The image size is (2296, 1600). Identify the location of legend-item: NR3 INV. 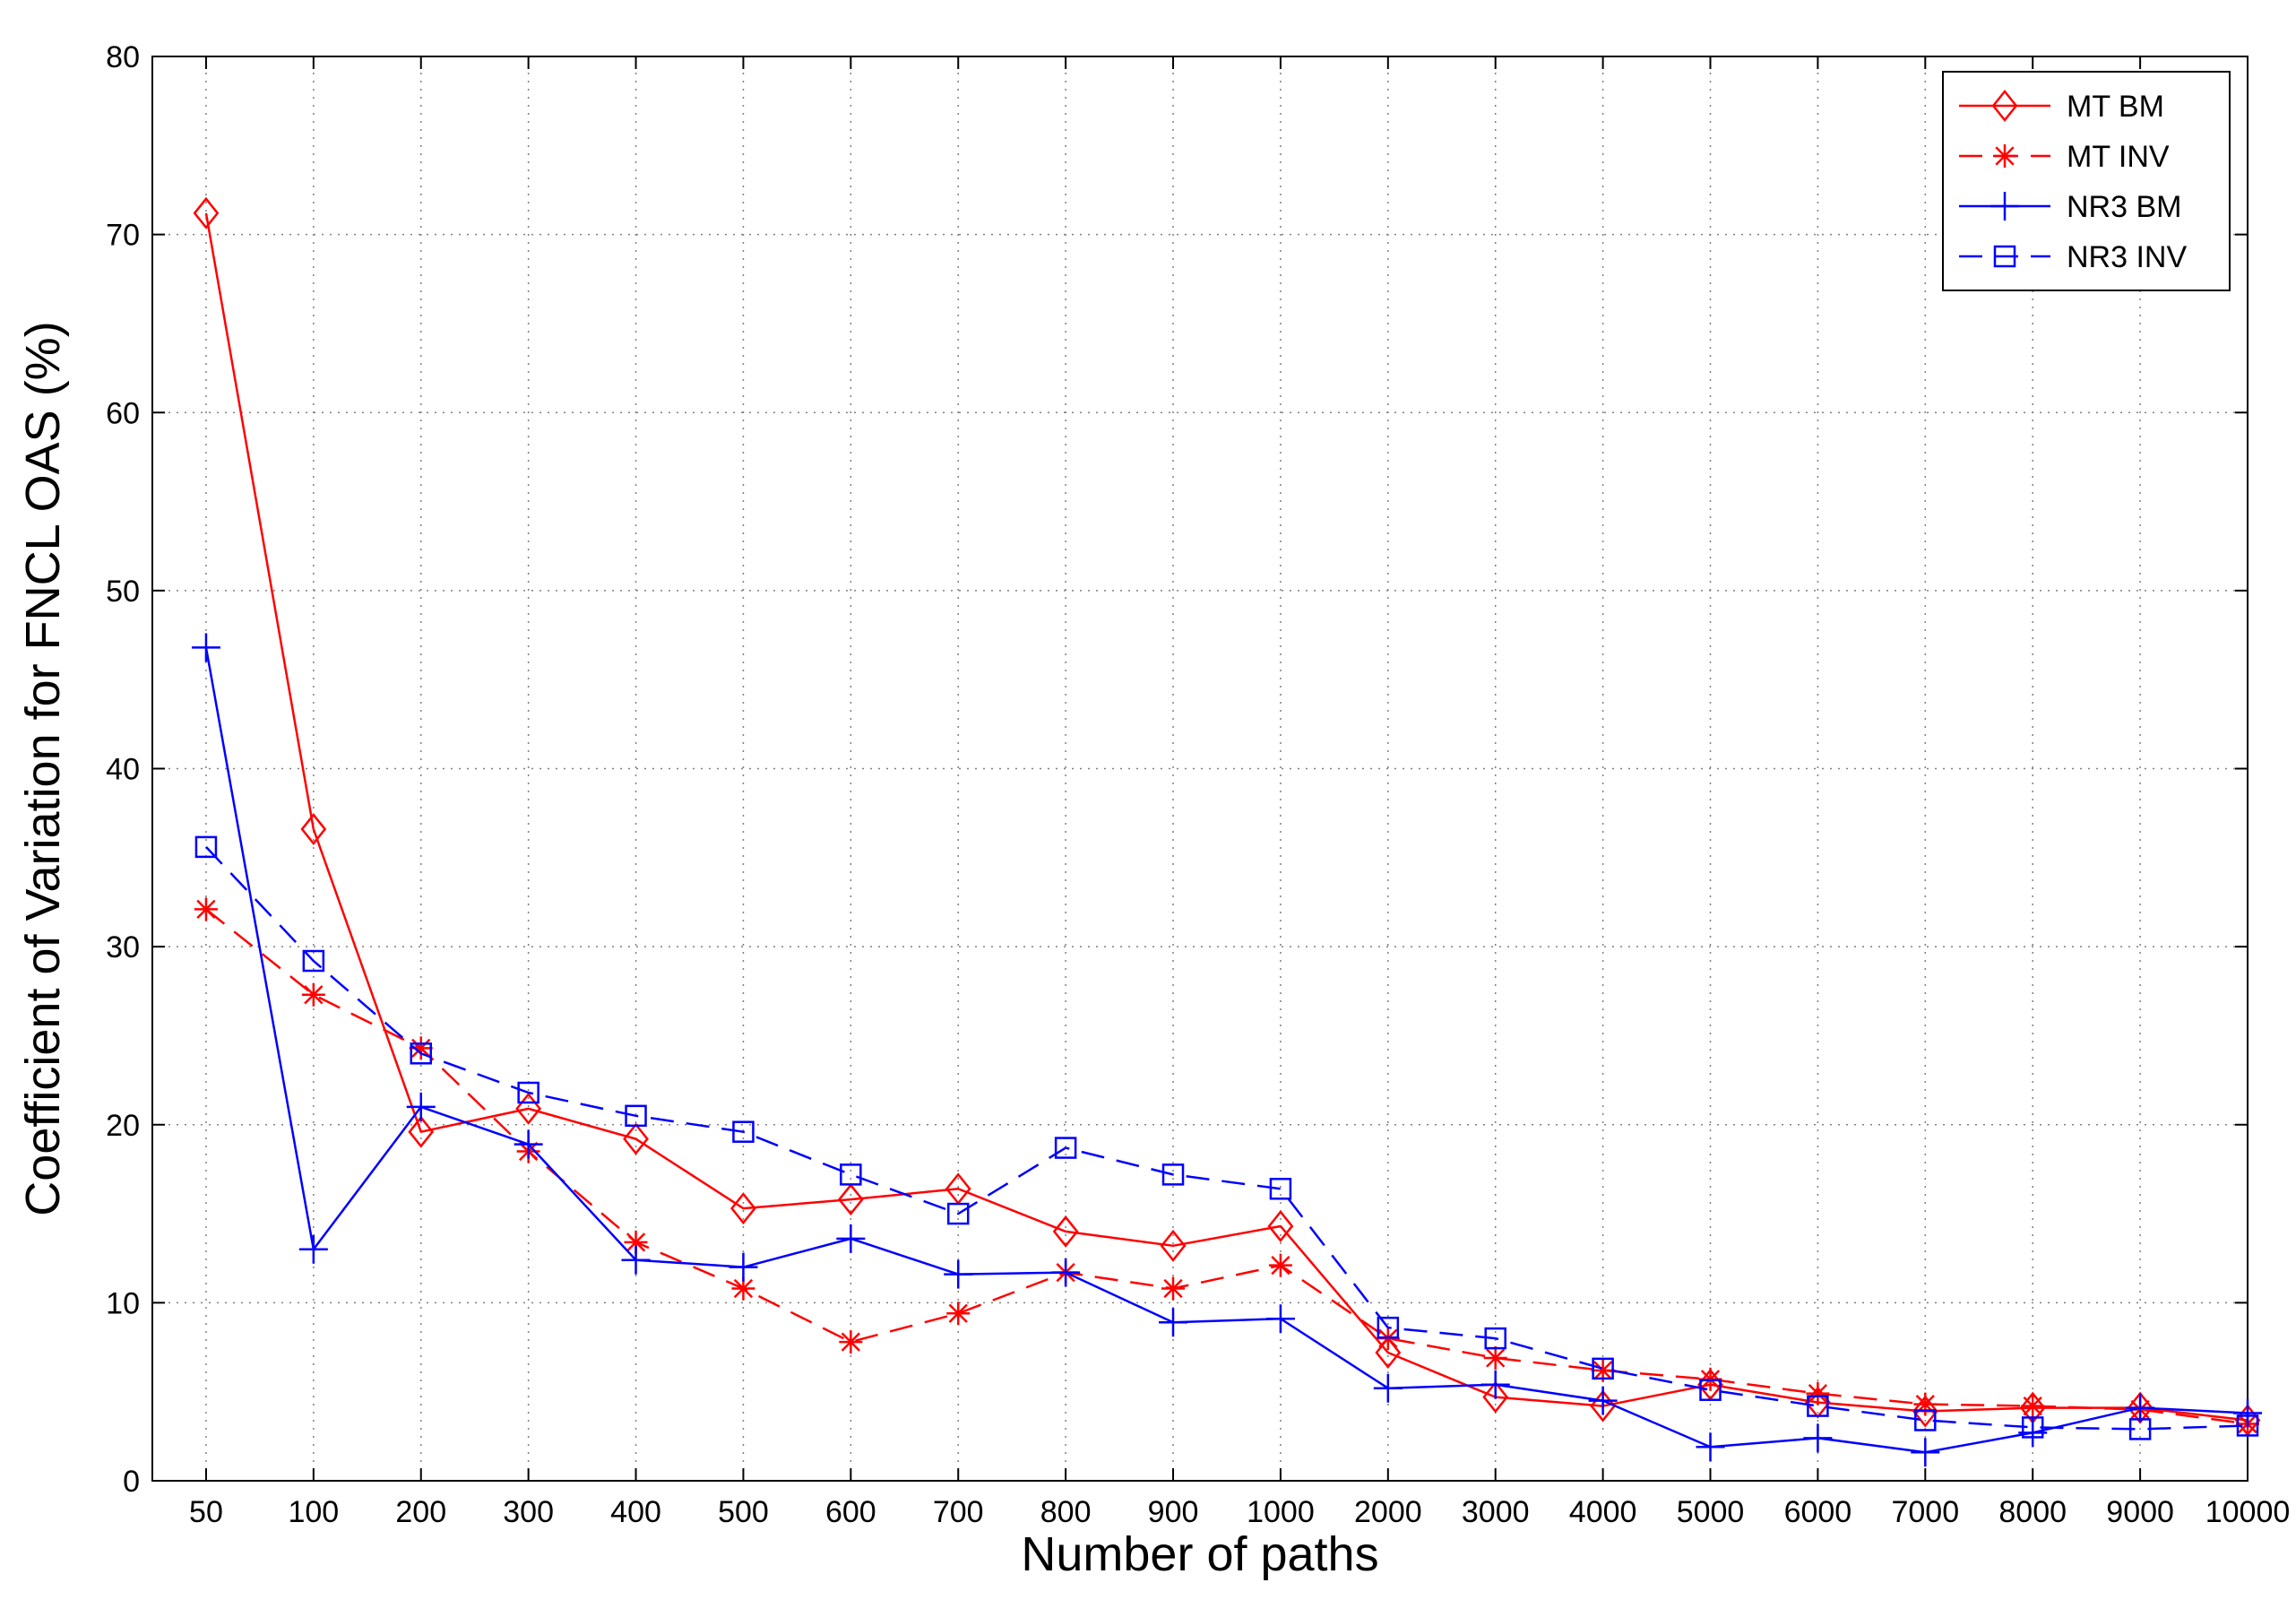
(2073, 257).